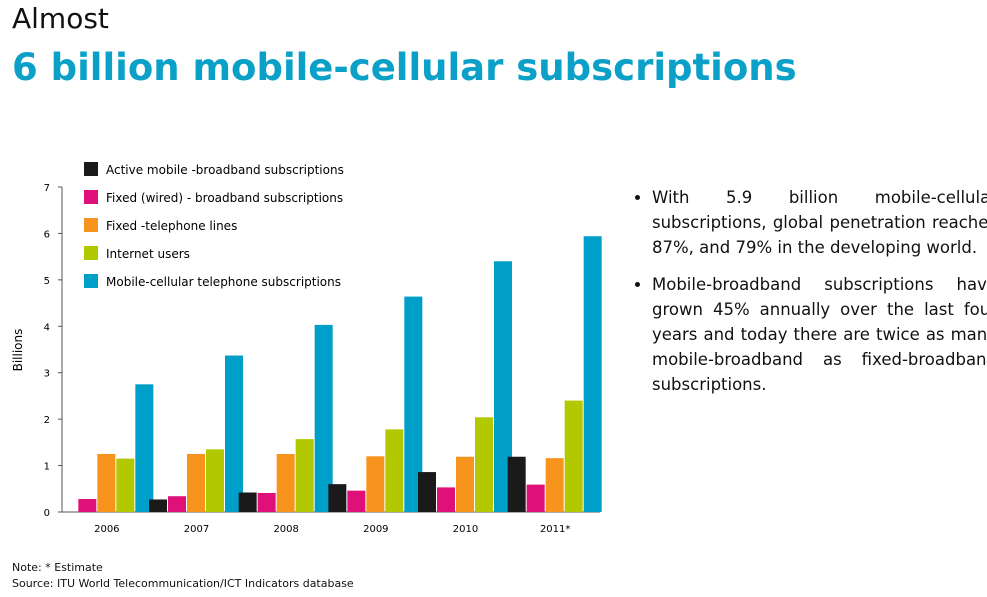  What do you see at coordinates (47, 374) in the screenshot?
I see `y-tick-label: 3` at bounding box center [47, 374].